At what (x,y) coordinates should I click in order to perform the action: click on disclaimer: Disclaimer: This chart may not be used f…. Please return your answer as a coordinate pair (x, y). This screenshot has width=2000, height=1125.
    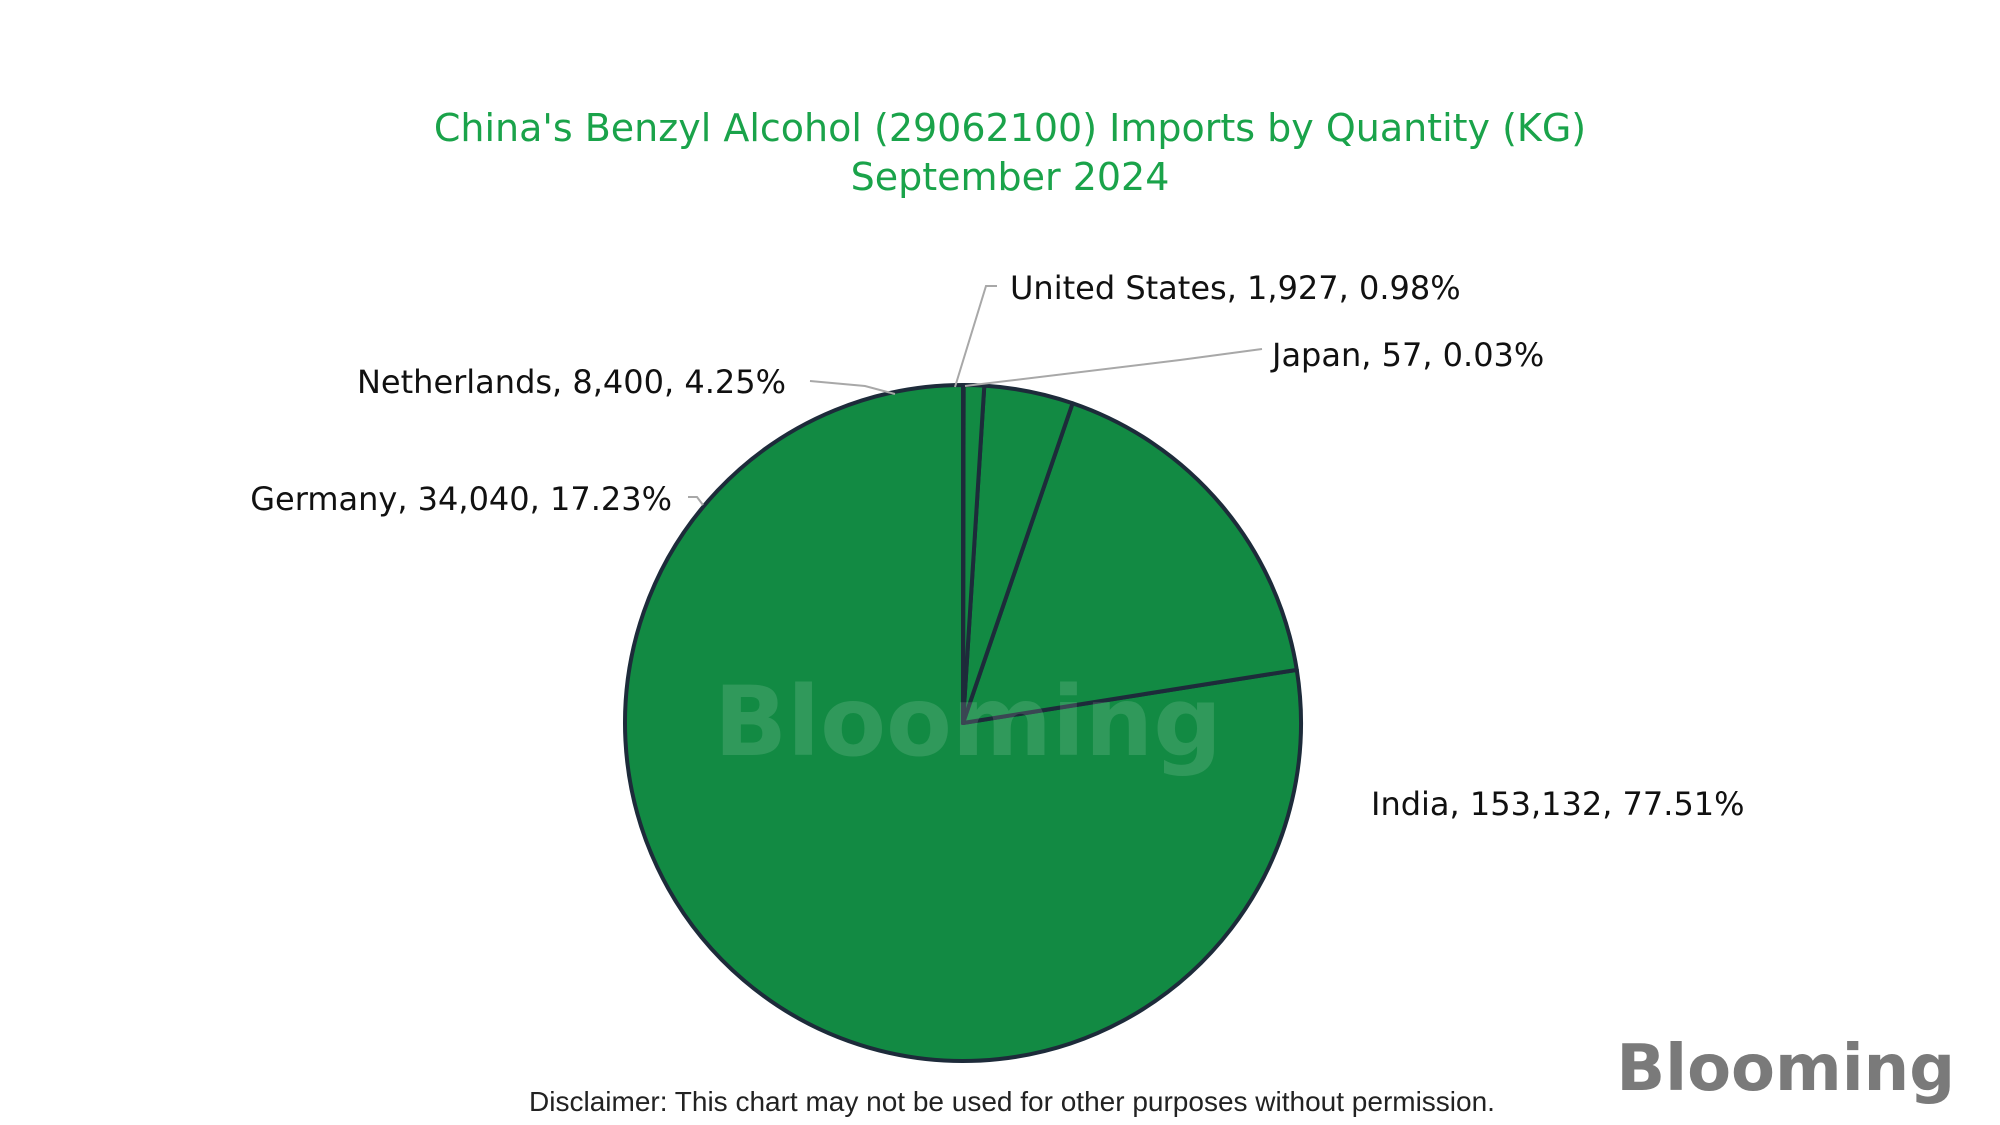
    Looking at the image, I should click on (1012, 1101).